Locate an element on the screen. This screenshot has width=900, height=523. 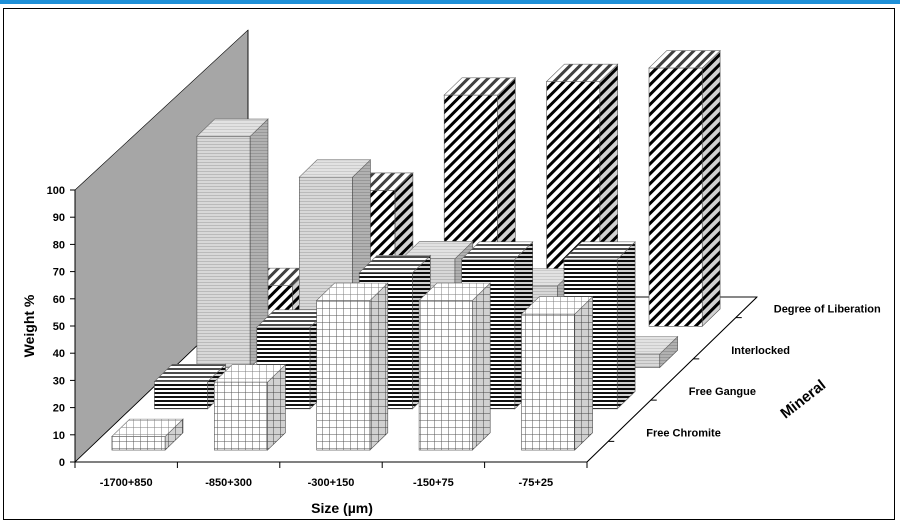
x-tick-label-150-75: -150+75 is located at coordinates (433, 483).